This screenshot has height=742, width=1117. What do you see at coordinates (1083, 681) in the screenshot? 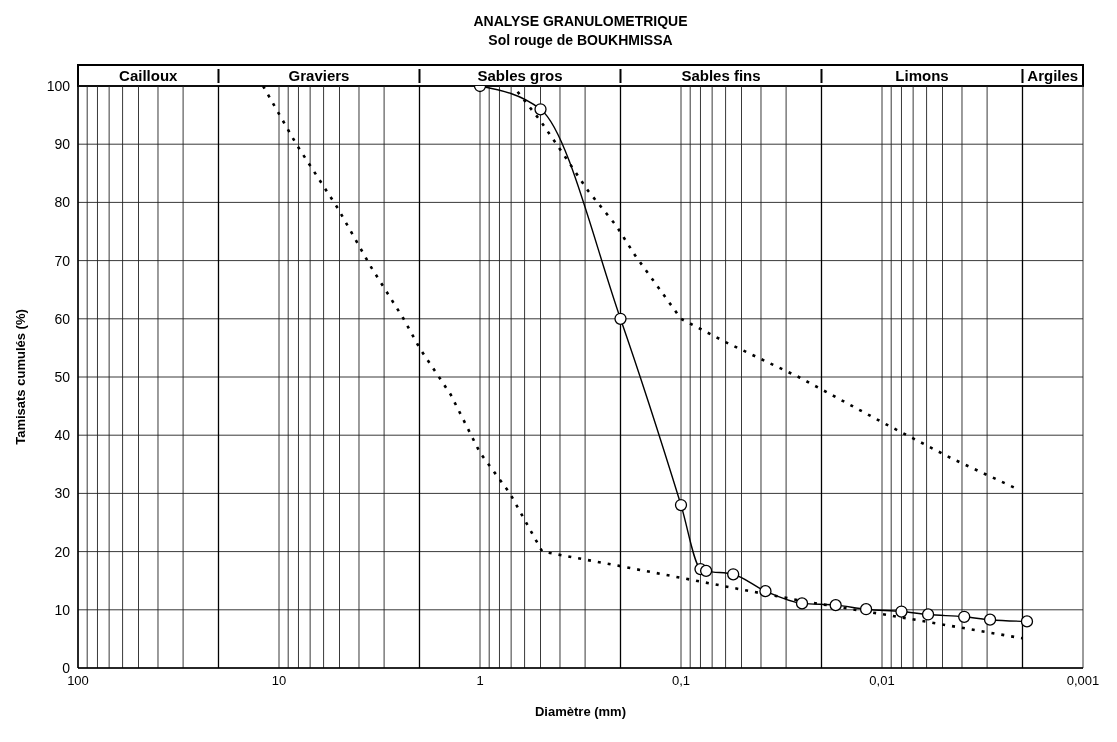
I see `x-tick-label: 0,001` at bounding box center [1083, 681].